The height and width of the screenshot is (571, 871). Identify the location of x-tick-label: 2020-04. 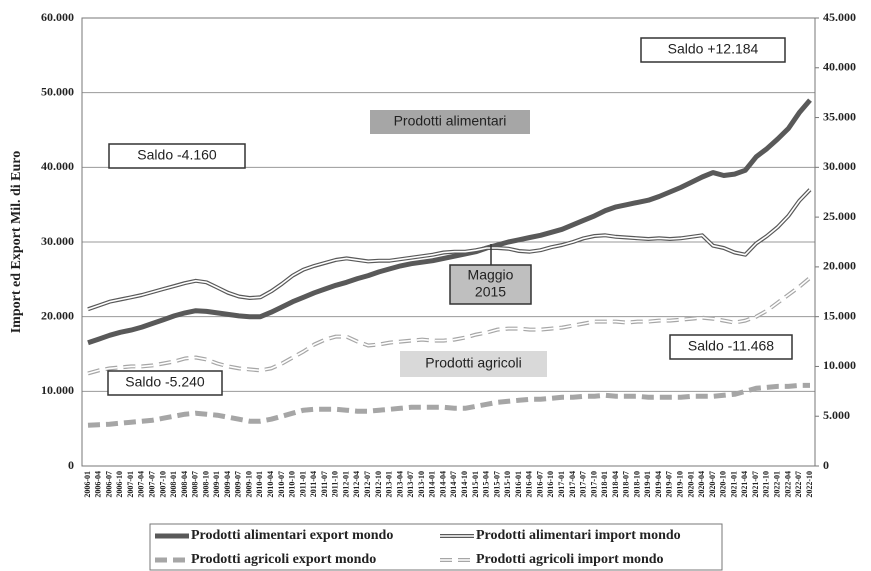
(701, 484).